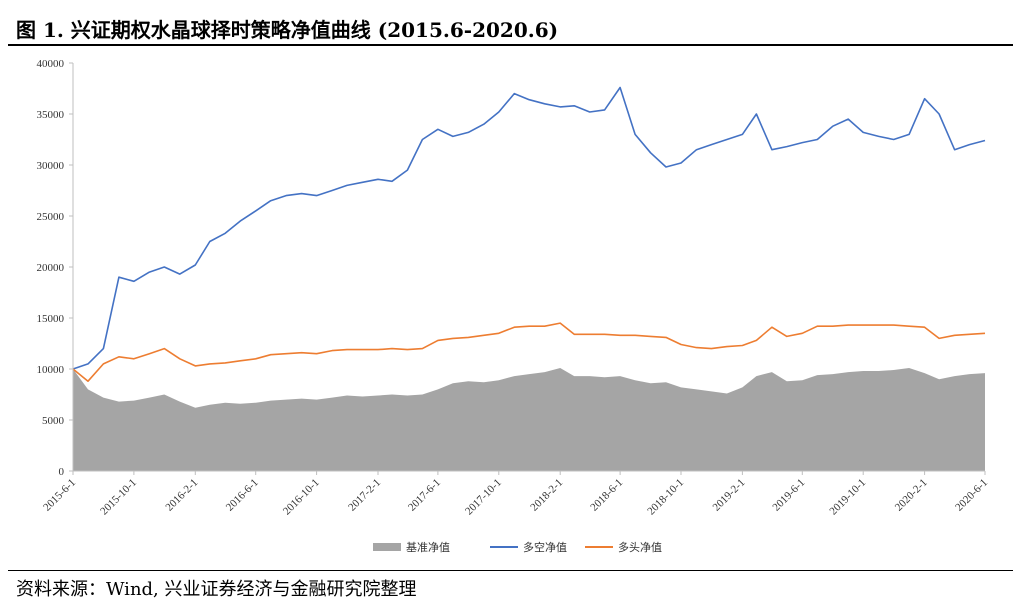 Image resolution: width=1023 pixels, height=609 pixels. I want to click on x-tick-label: 2016-10-1, so click(301, 497).